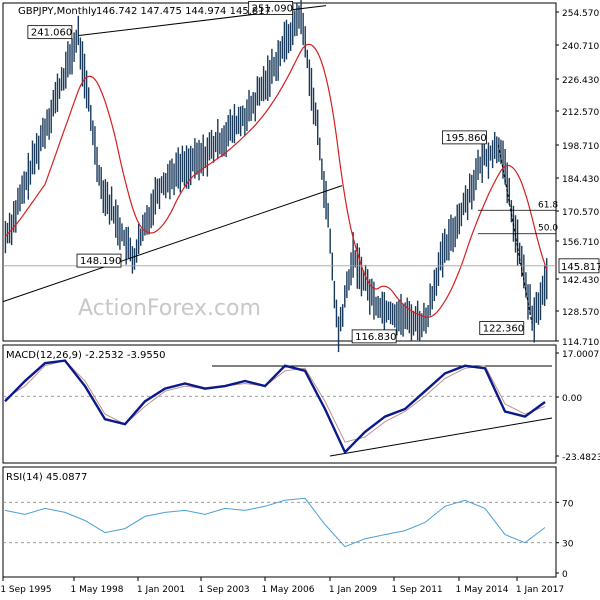  Describe the element at coordinates (97, 590) in the screenshot. I see `x-tick-label: 1 May 1998` at that location.